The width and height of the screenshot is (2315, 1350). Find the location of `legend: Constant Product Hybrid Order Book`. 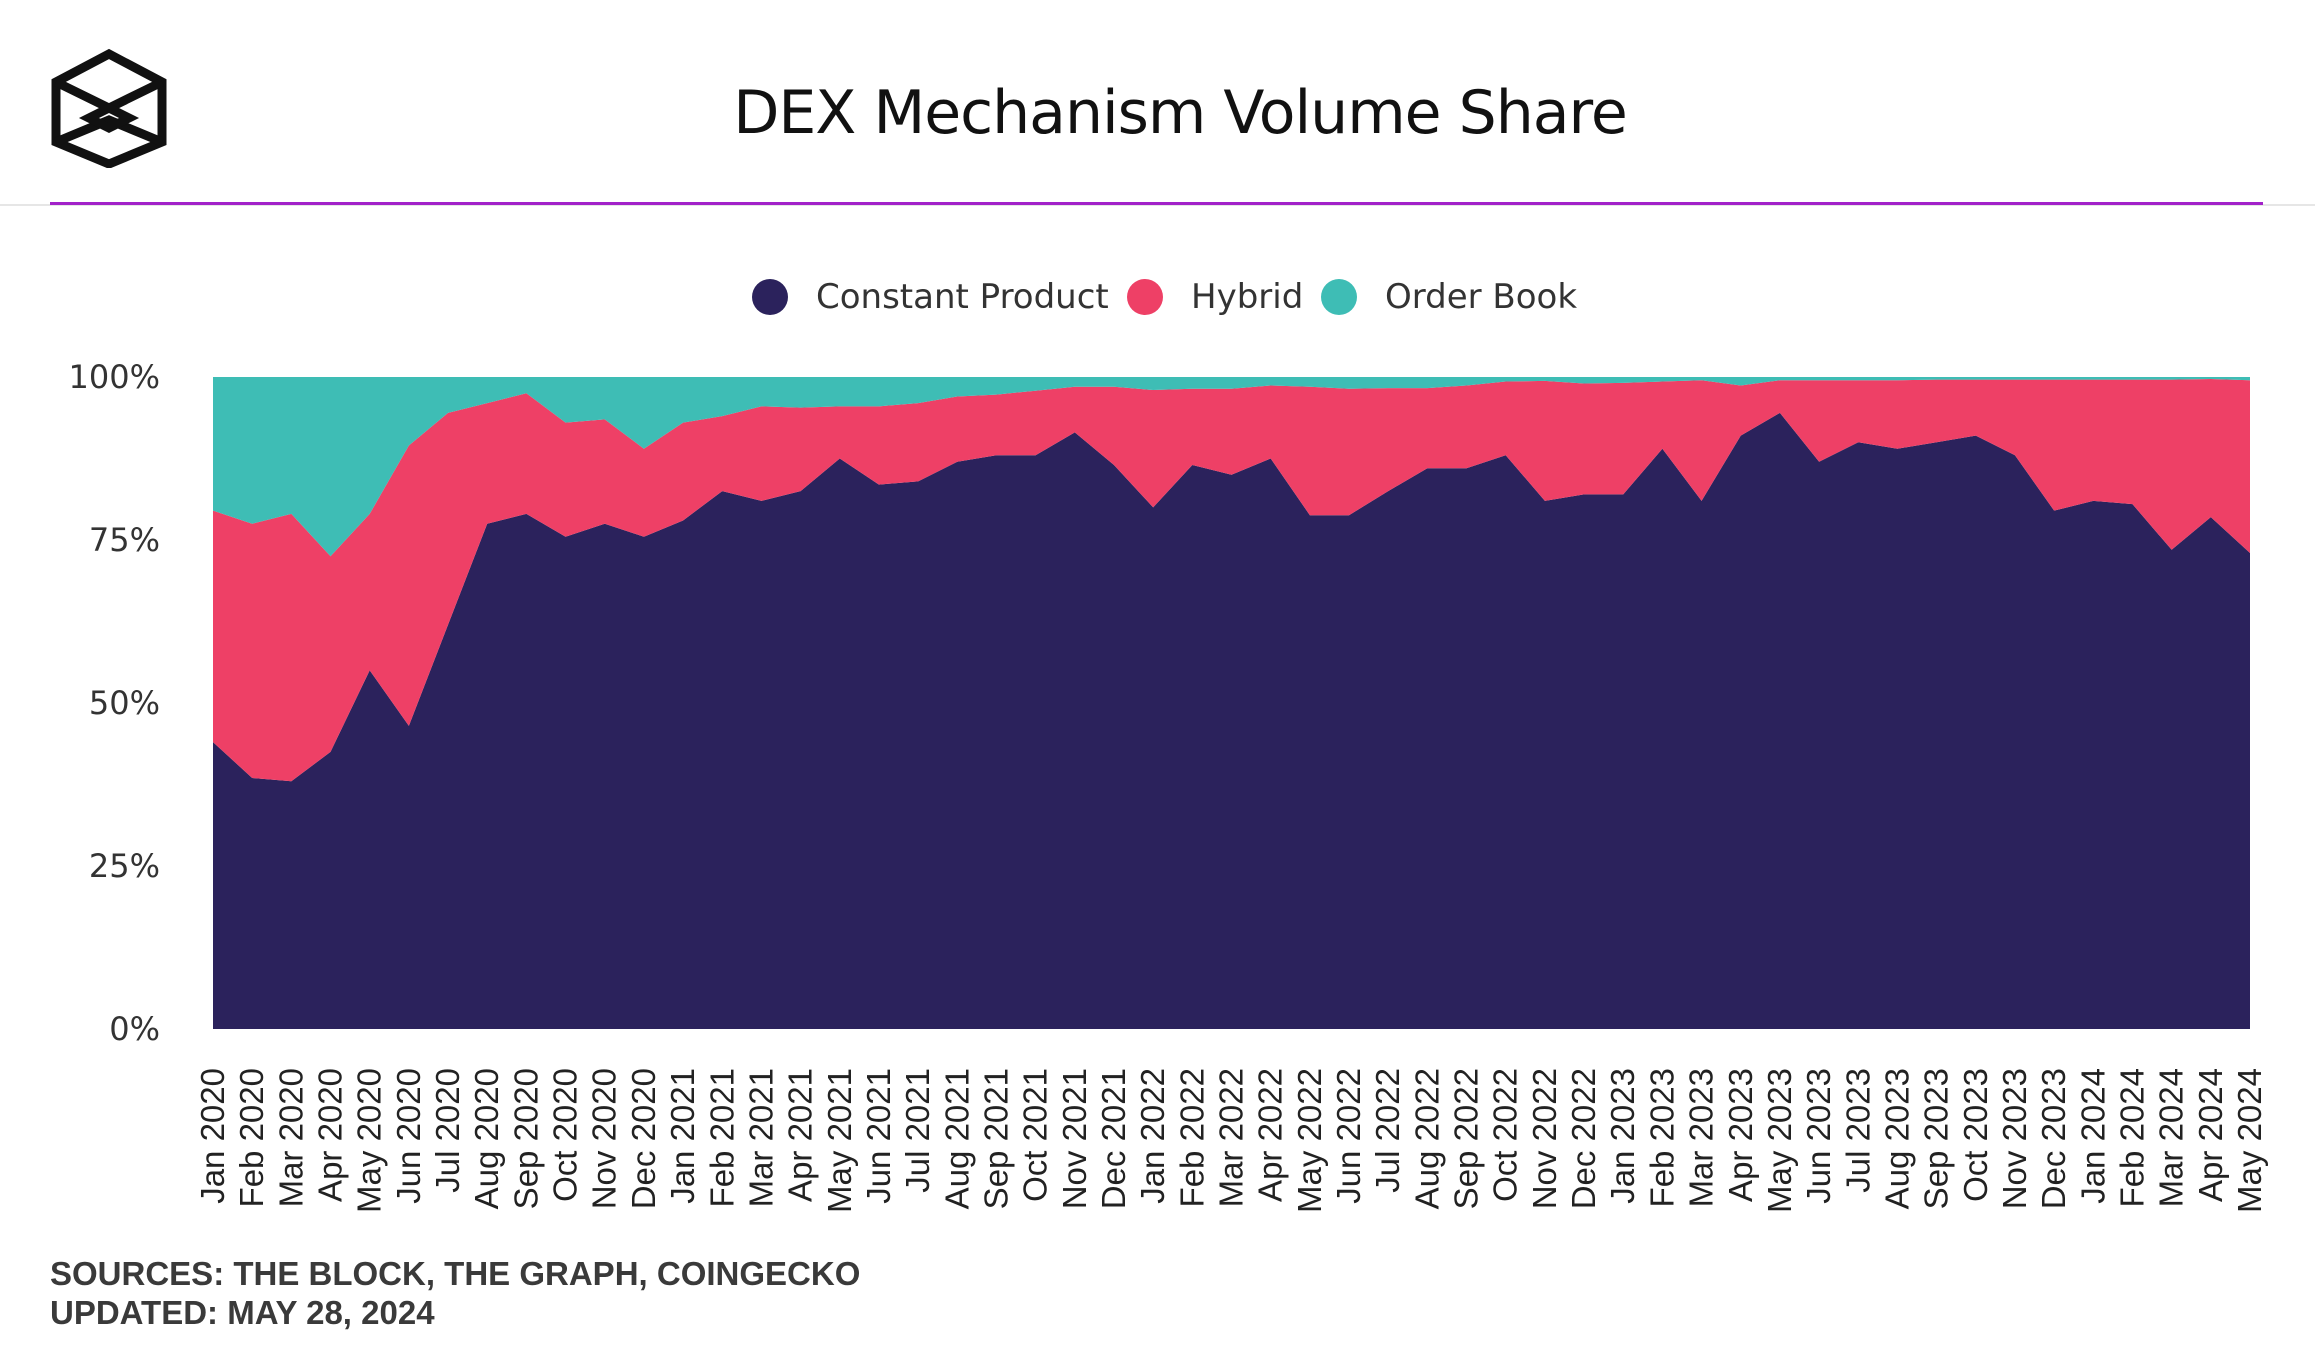

legend: Constant Product Hybrid Order Book is located at coordinates (1157, 297).